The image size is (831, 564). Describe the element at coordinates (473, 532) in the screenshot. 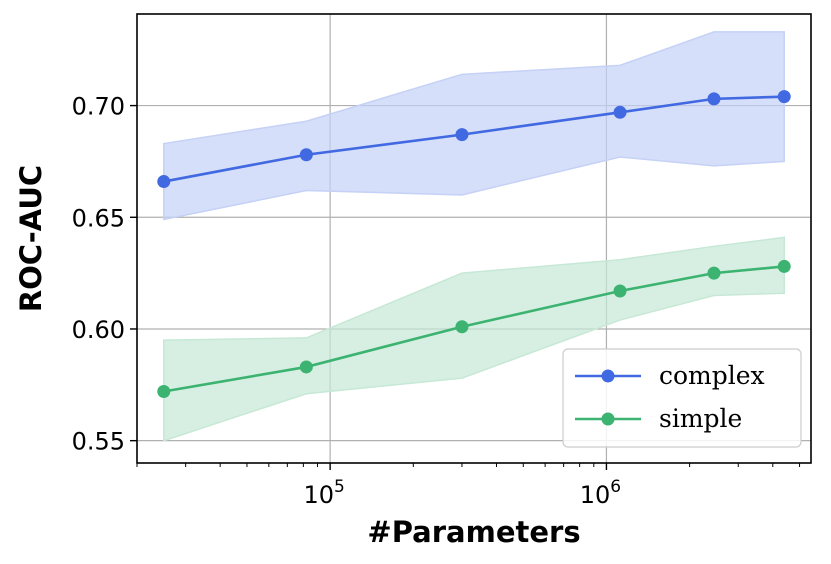

I see `x-axis-label: #Parameters` at that location.